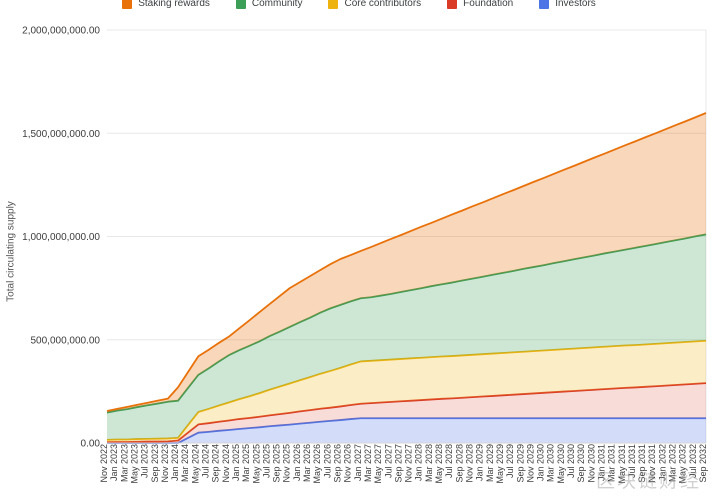 This screenshot has width=718, height=496. I want to click on x-axis-tick-label: Nov 2031, so click(652, 463).